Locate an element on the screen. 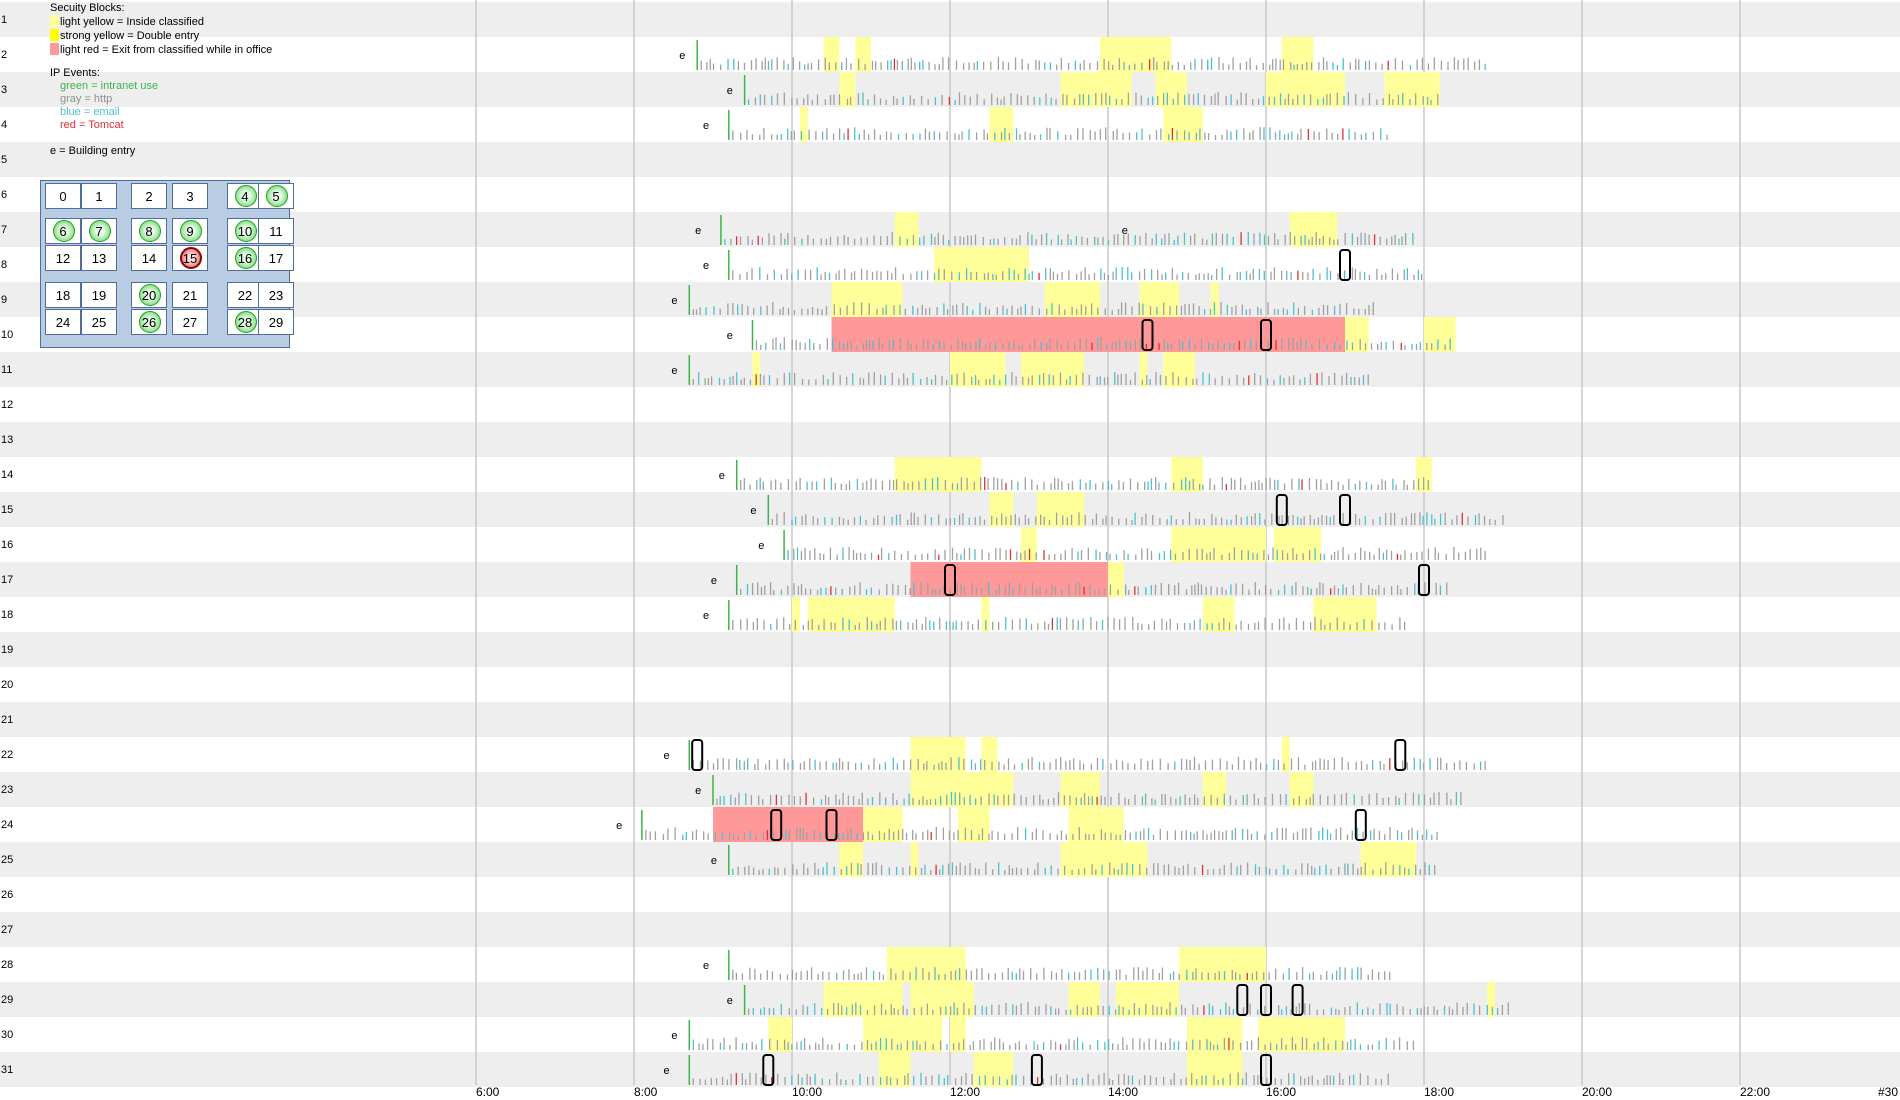 This screenshot has height=1100, width=1900. row-label: 28 is located at coordinates (7, 965).